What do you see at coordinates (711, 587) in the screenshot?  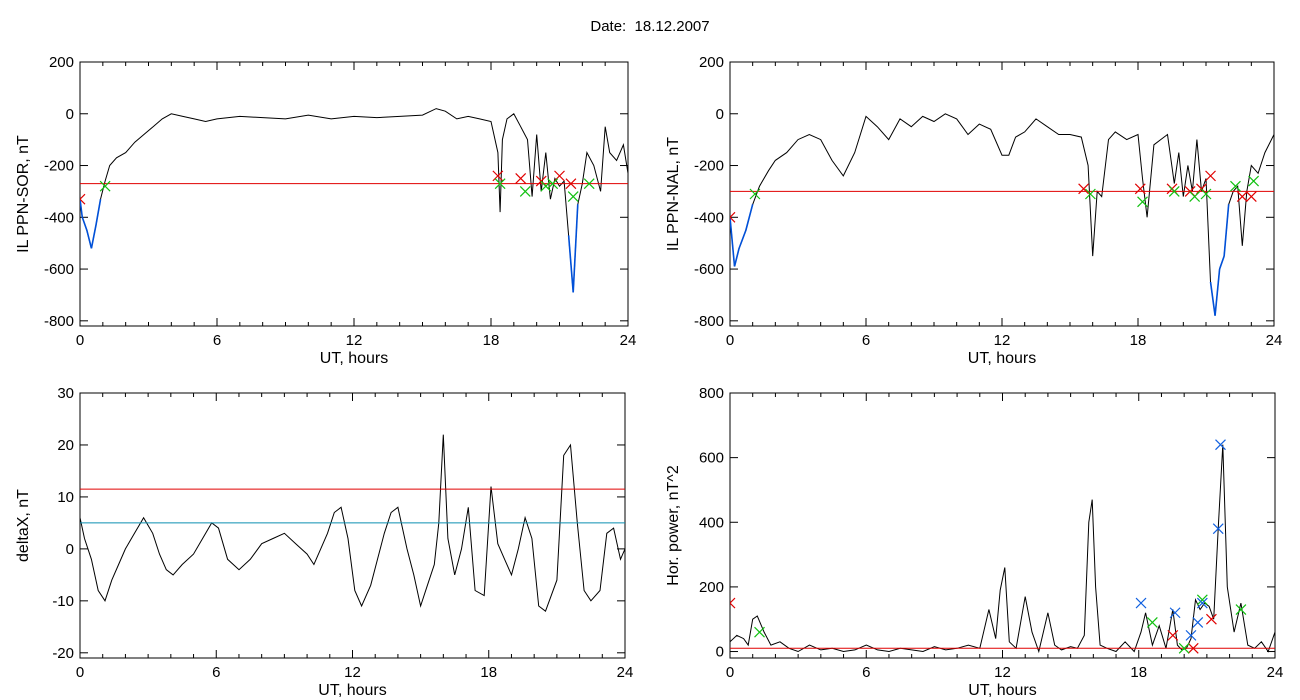 I see `y-tick-label: 200` at bounding box center [711, 587].